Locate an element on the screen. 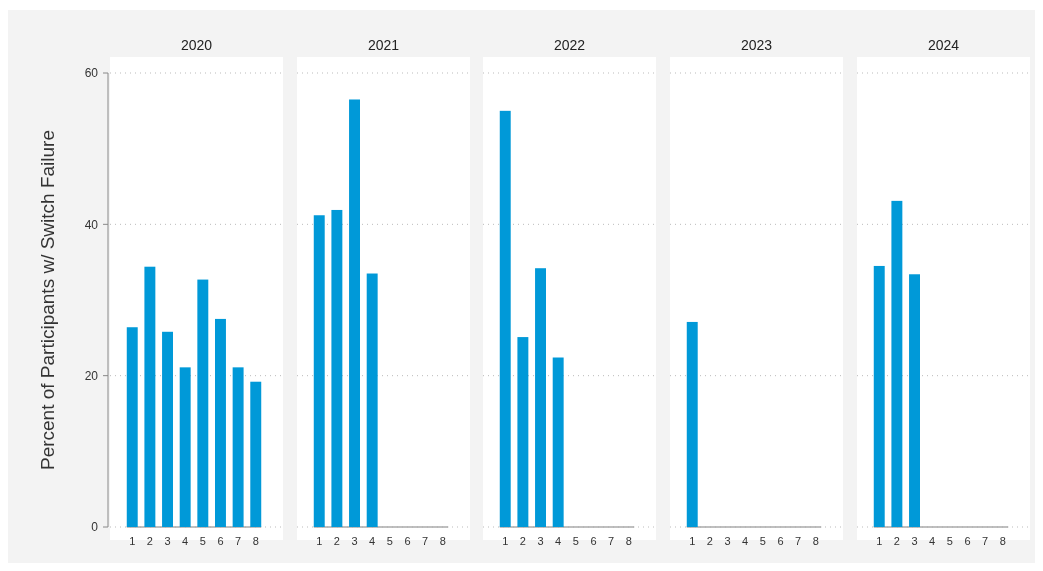 This screenshot has height=571, width=1043. y-tick-label: 40 is located at coordinates (91, 224).